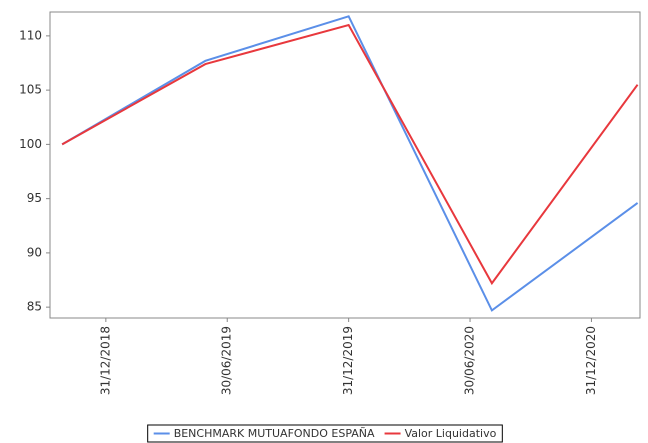  Describe the element at coordinates (470, 360) in the screenshot. I see `x-tick-label: 30/06/2020` at that location.